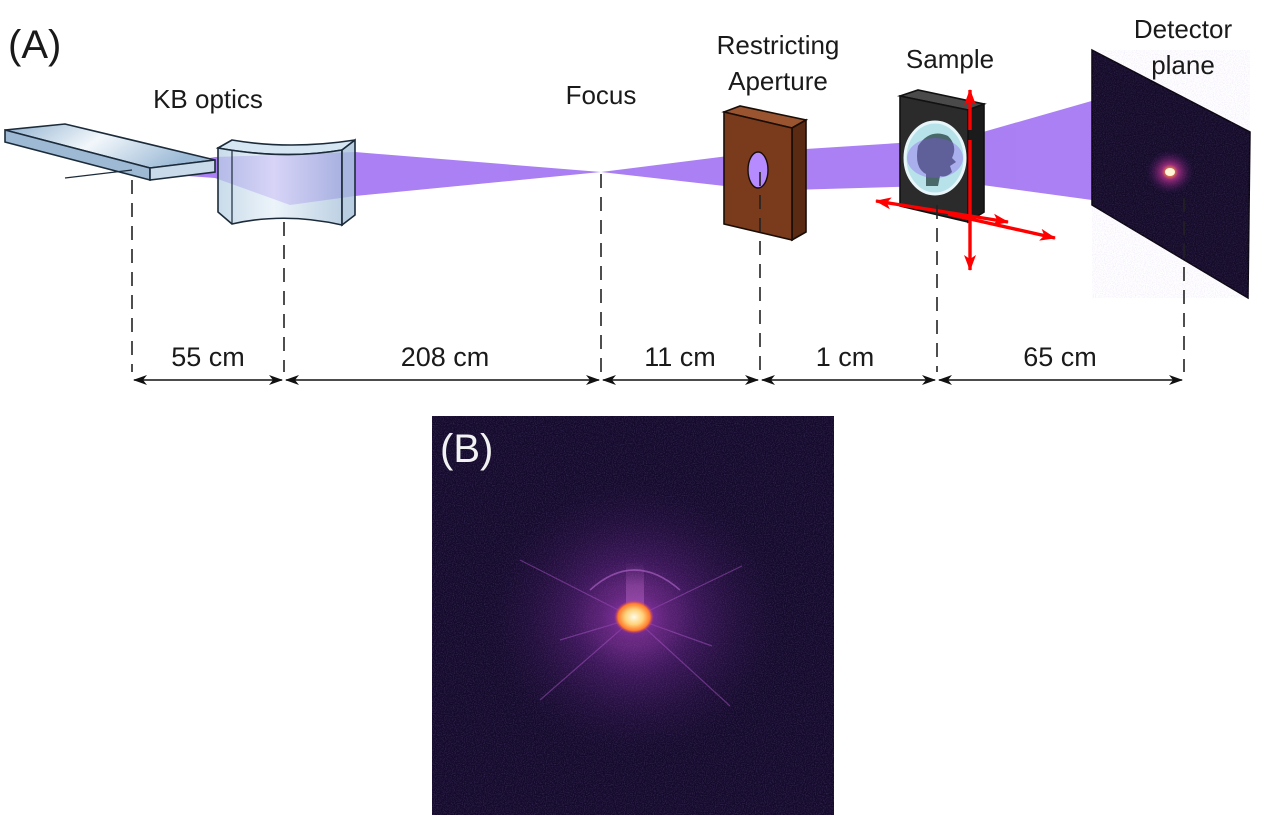 The width and height of the screenshot is (1263, 815). Describe the element at coordinates (950, 59) in the screenshot. I see `sample-label: Sample` at that location.